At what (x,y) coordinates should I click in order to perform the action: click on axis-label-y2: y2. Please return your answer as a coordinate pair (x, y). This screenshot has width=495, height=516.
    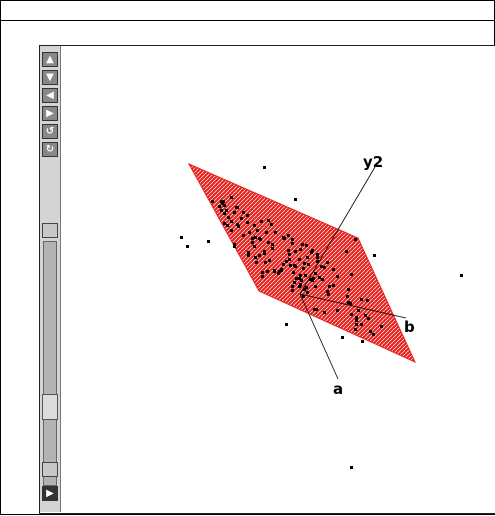
    Looking at the image, I should click on (373, 162).